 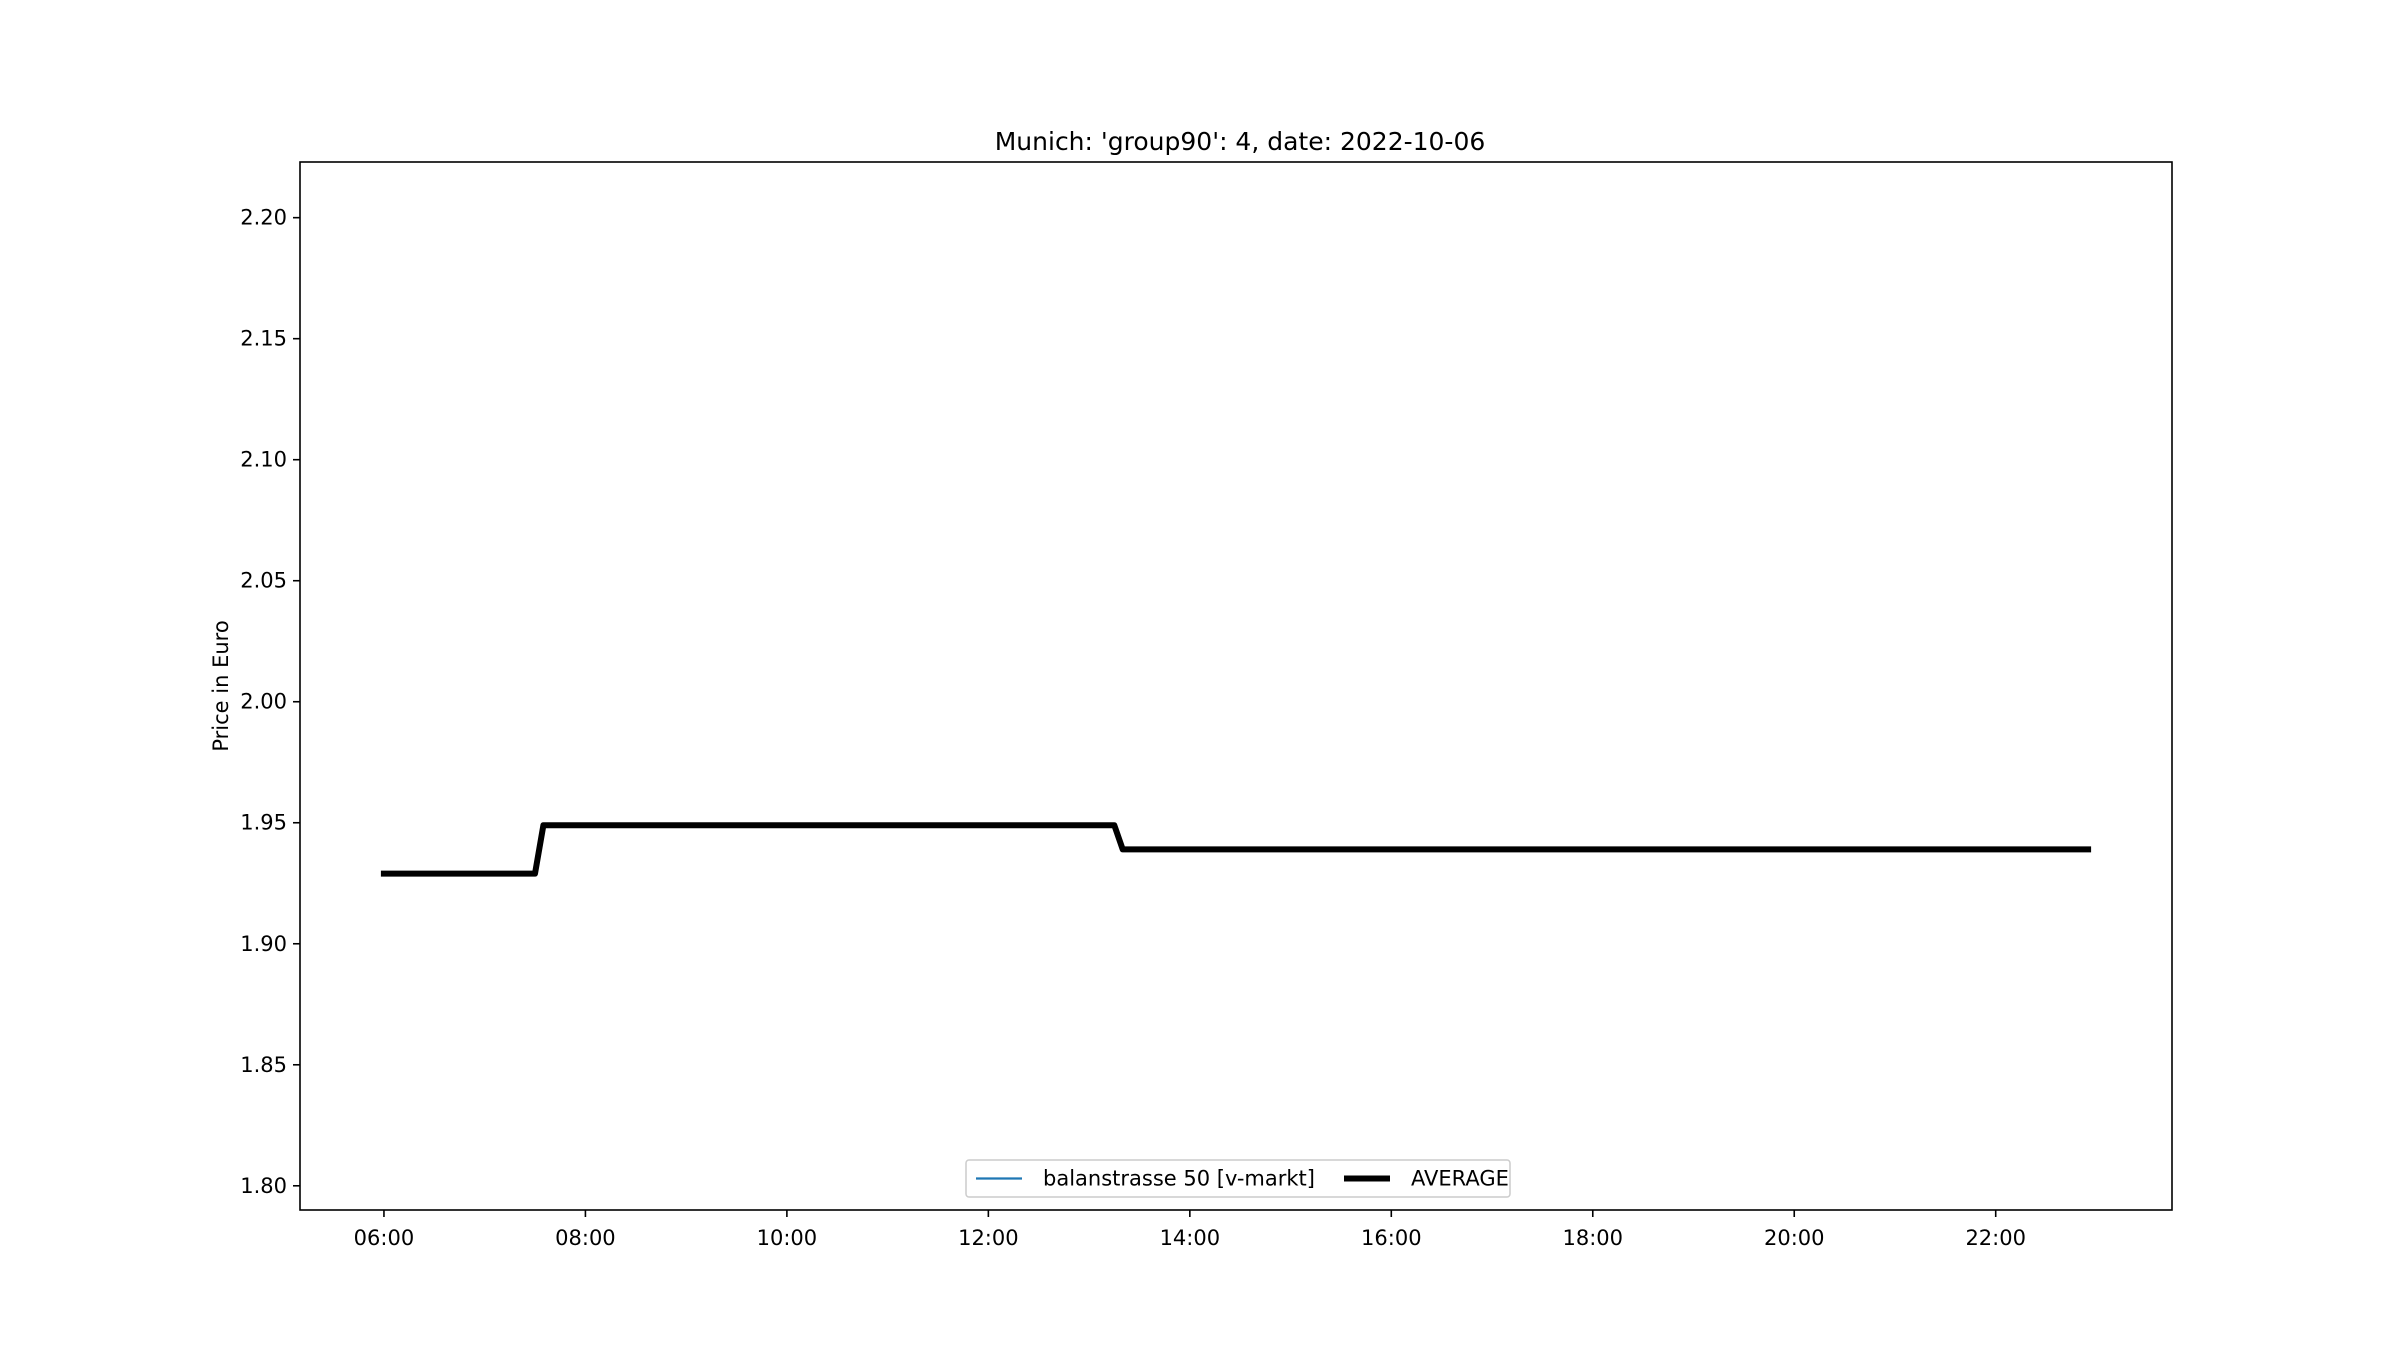 What do you see at coordinates (263, 823) in the screenshot?
I see `y-tick-label: 1.95` at bounding box center [263, 823].